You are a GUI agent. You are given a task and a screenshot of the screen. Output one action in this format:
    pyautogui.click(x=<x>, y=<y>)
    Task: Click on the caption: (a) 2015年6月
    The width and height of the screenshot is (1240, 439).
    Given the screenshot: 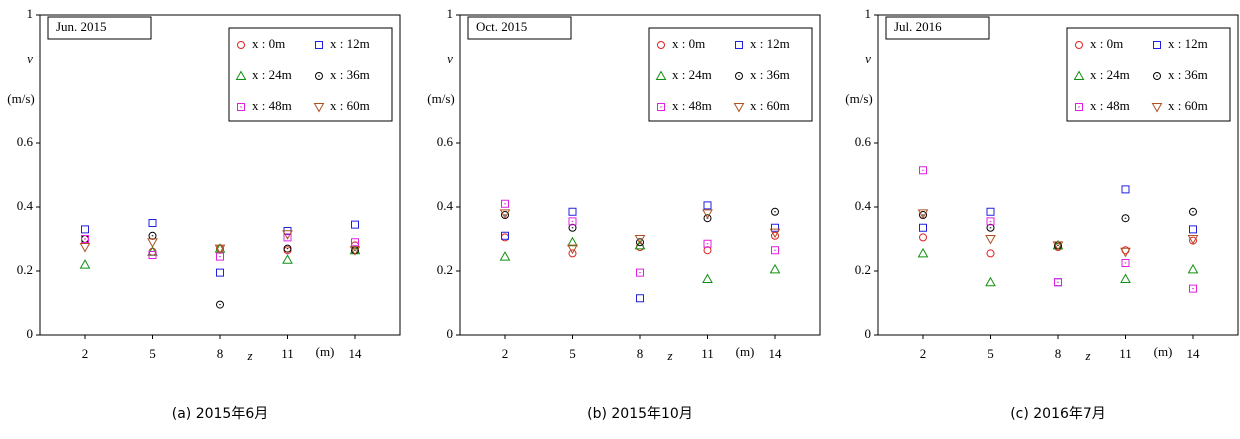 What is the action you would take?
    pyautogui.click(x=220, y=414)
    